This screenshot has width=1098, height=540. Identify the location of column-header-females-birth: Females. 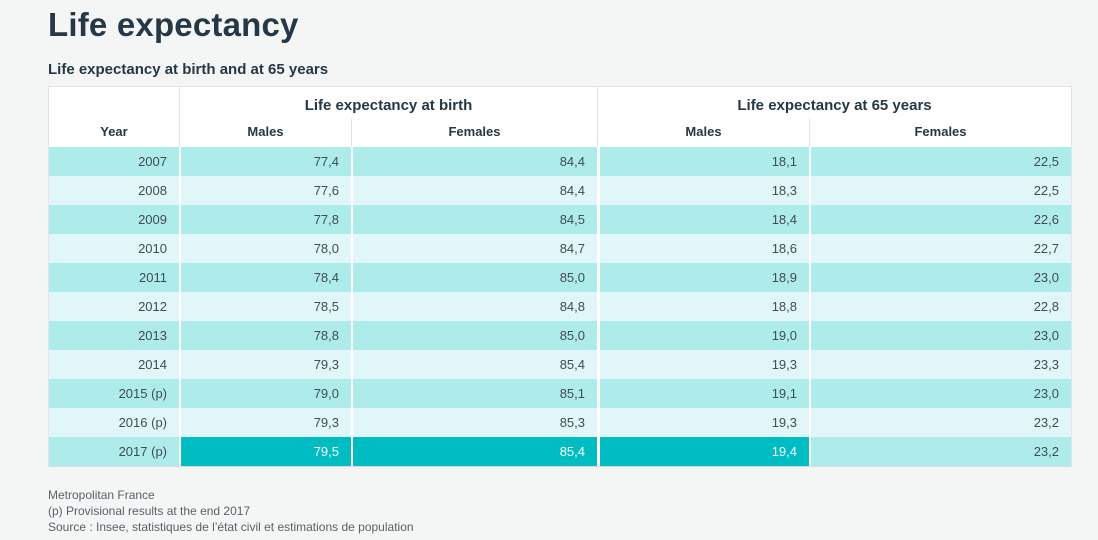
(474, 132).